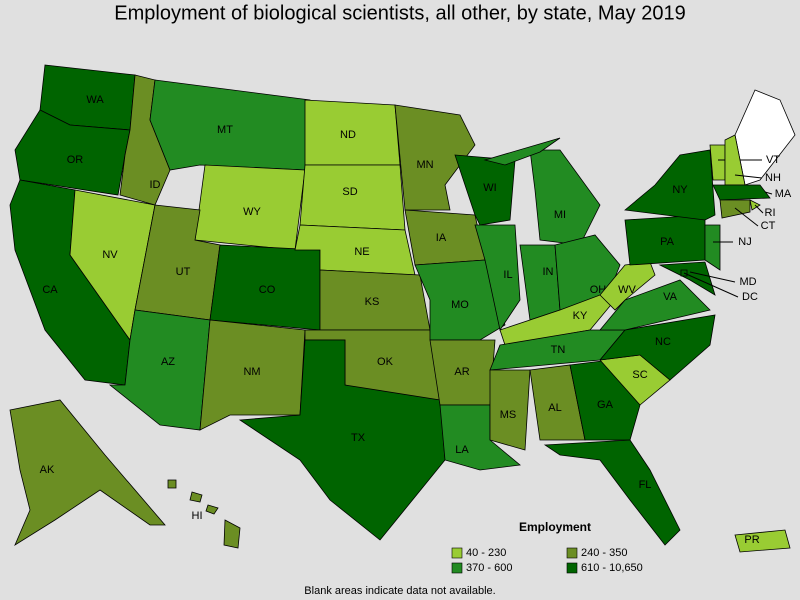  I want to click on state-label: MN, so click(424, 165).